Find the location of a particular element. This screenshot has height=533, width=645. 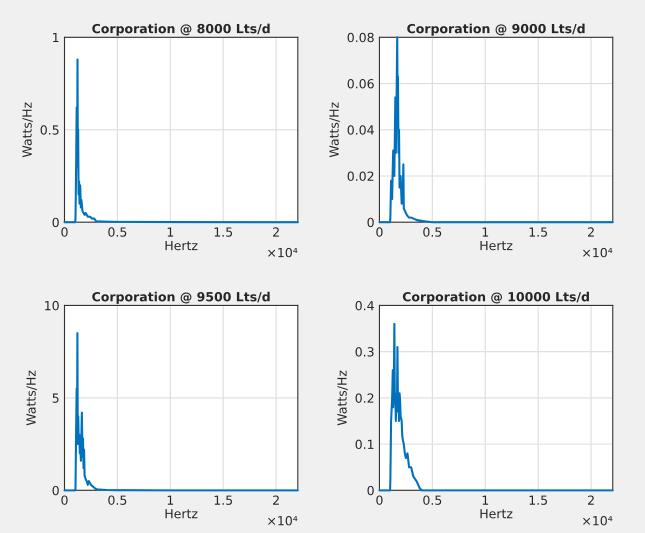

y-tick-label: 1 is located at coordinates (55, 37).